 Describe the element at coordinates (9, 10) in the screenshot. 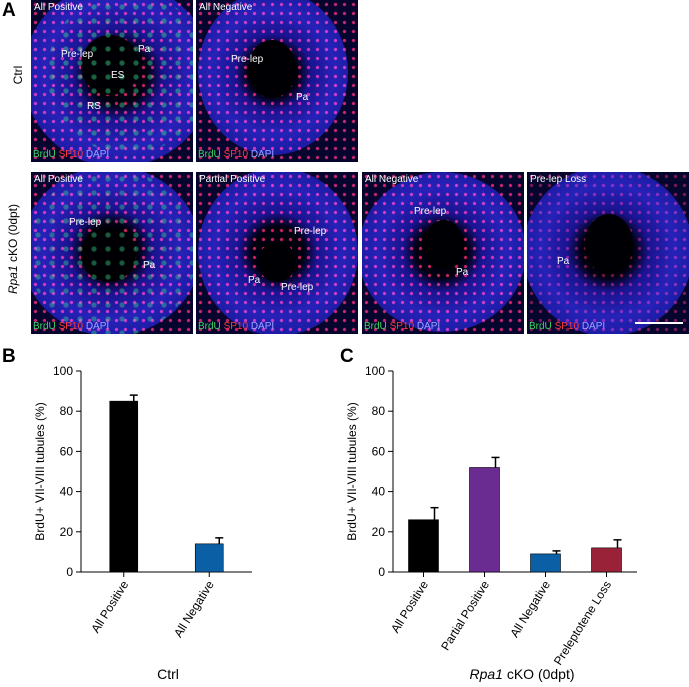

I see `panel-letter-a: A` at that location.